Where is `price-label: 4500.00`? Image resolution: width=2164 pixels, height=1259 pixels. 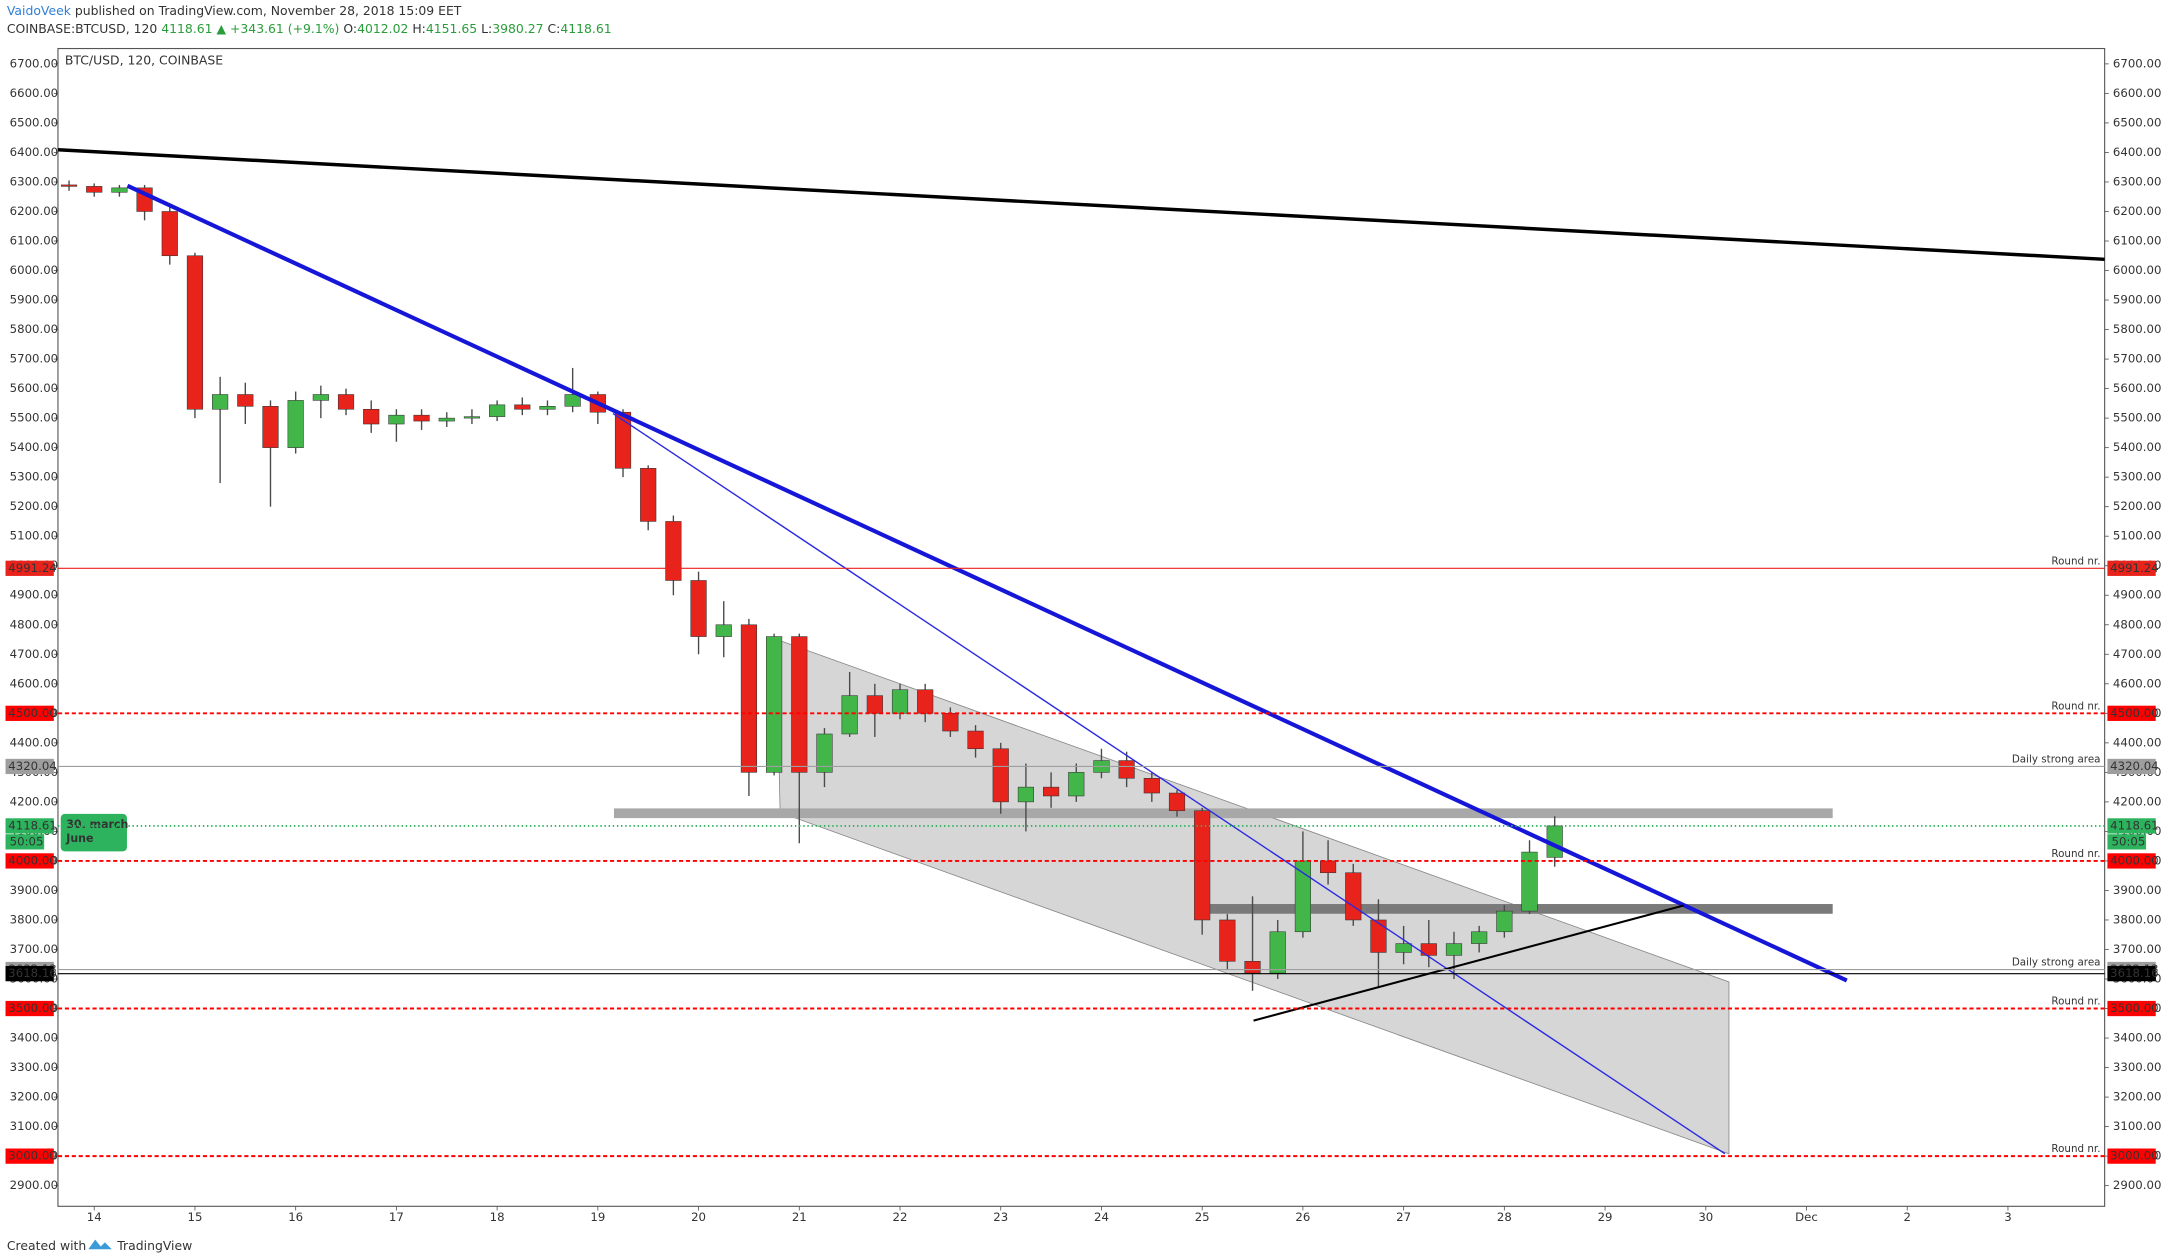 price-label: 4500.00 is located at coordinates (2134, 713).